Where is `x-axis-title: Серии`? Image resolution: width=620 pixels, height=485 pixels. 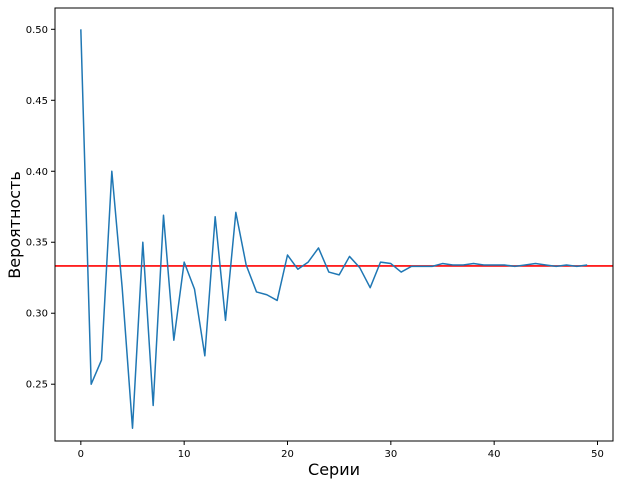 x-axis-title: Серии is located at coordinates (334, 469).